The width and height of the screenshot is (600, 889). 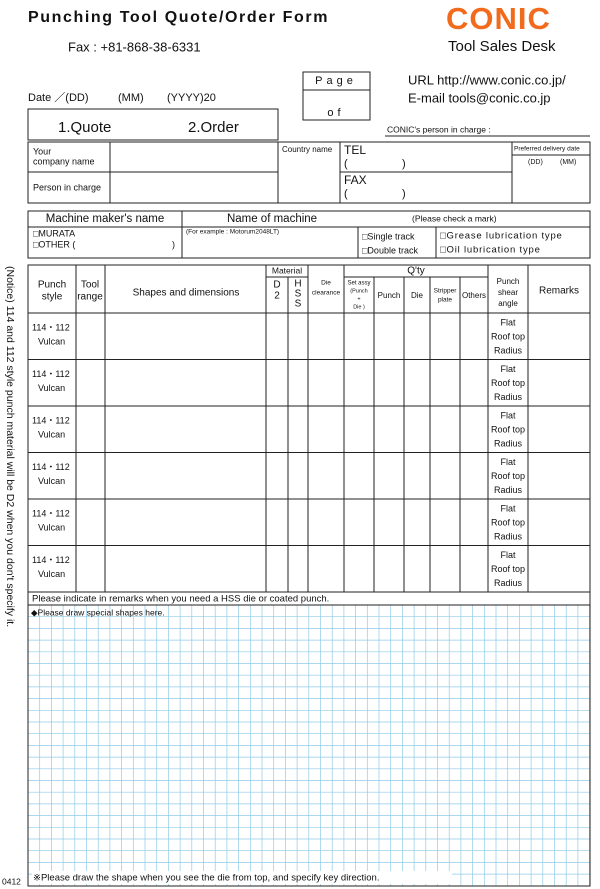 What do you see at coordinates (446, 291) in the screenshot?
I see `th: Stripper` at bounding box center [446, 291].